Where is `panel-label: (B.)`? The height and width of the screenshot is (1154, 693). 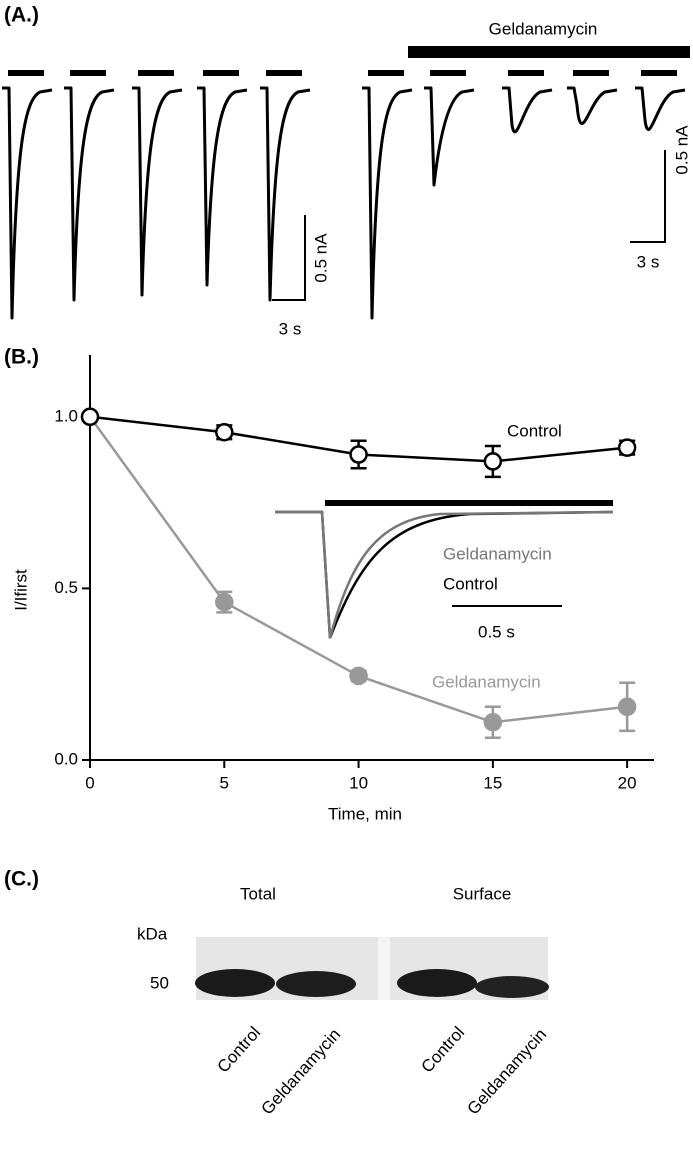 panel-label: (B.) is located at coordinates (21, 357).